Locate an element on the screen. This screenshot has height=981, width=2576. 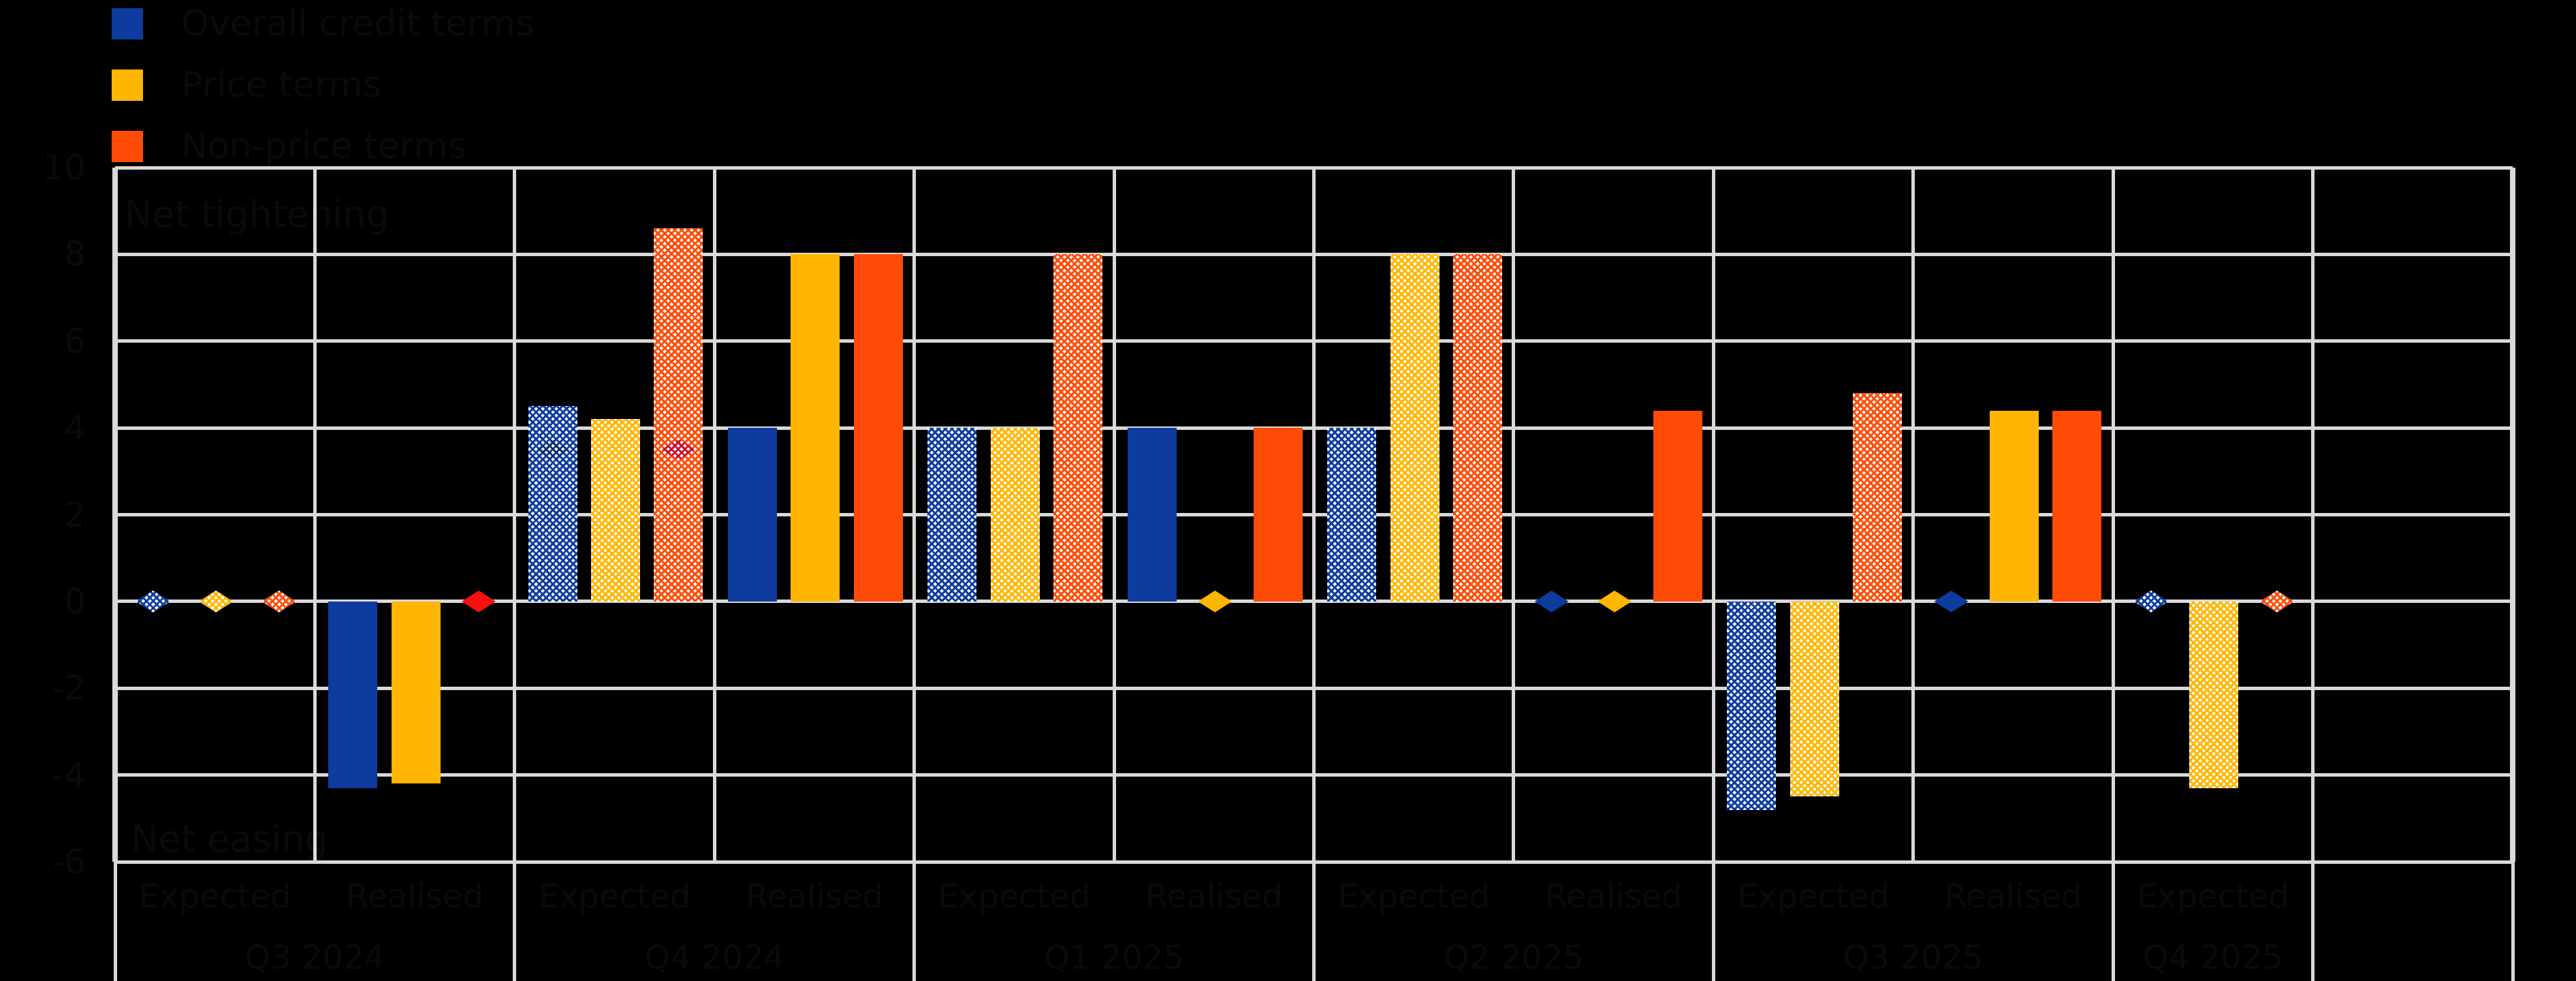
y-tick-label: 8 is located at coordinates (75, 254).